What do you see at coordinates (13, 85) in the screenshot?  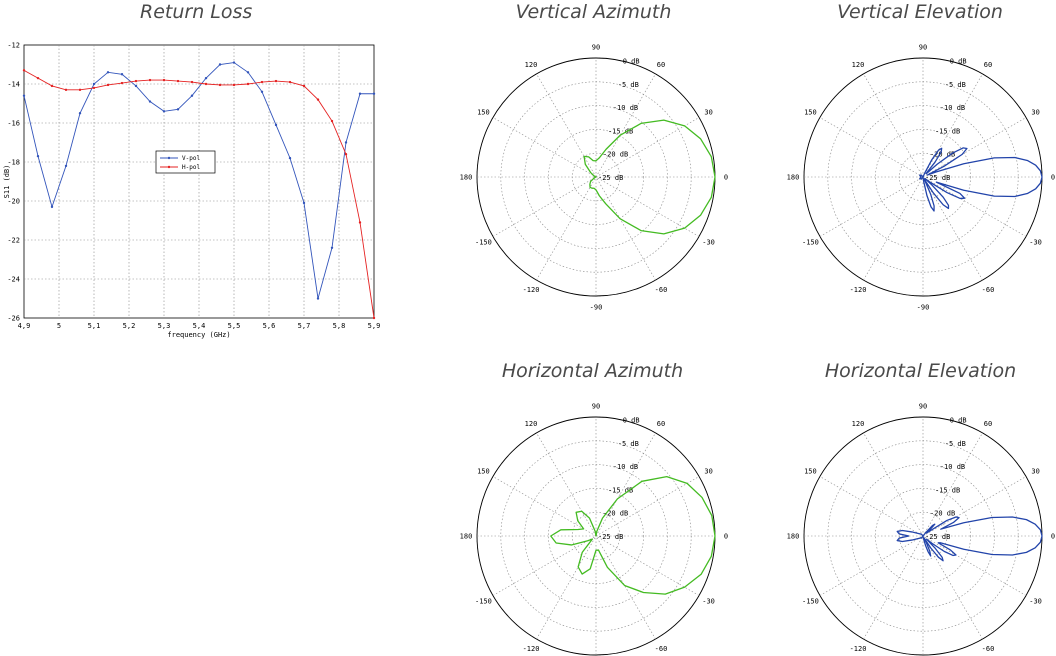 I see `y-tick-label: -14` at bounding box center [13, 85].